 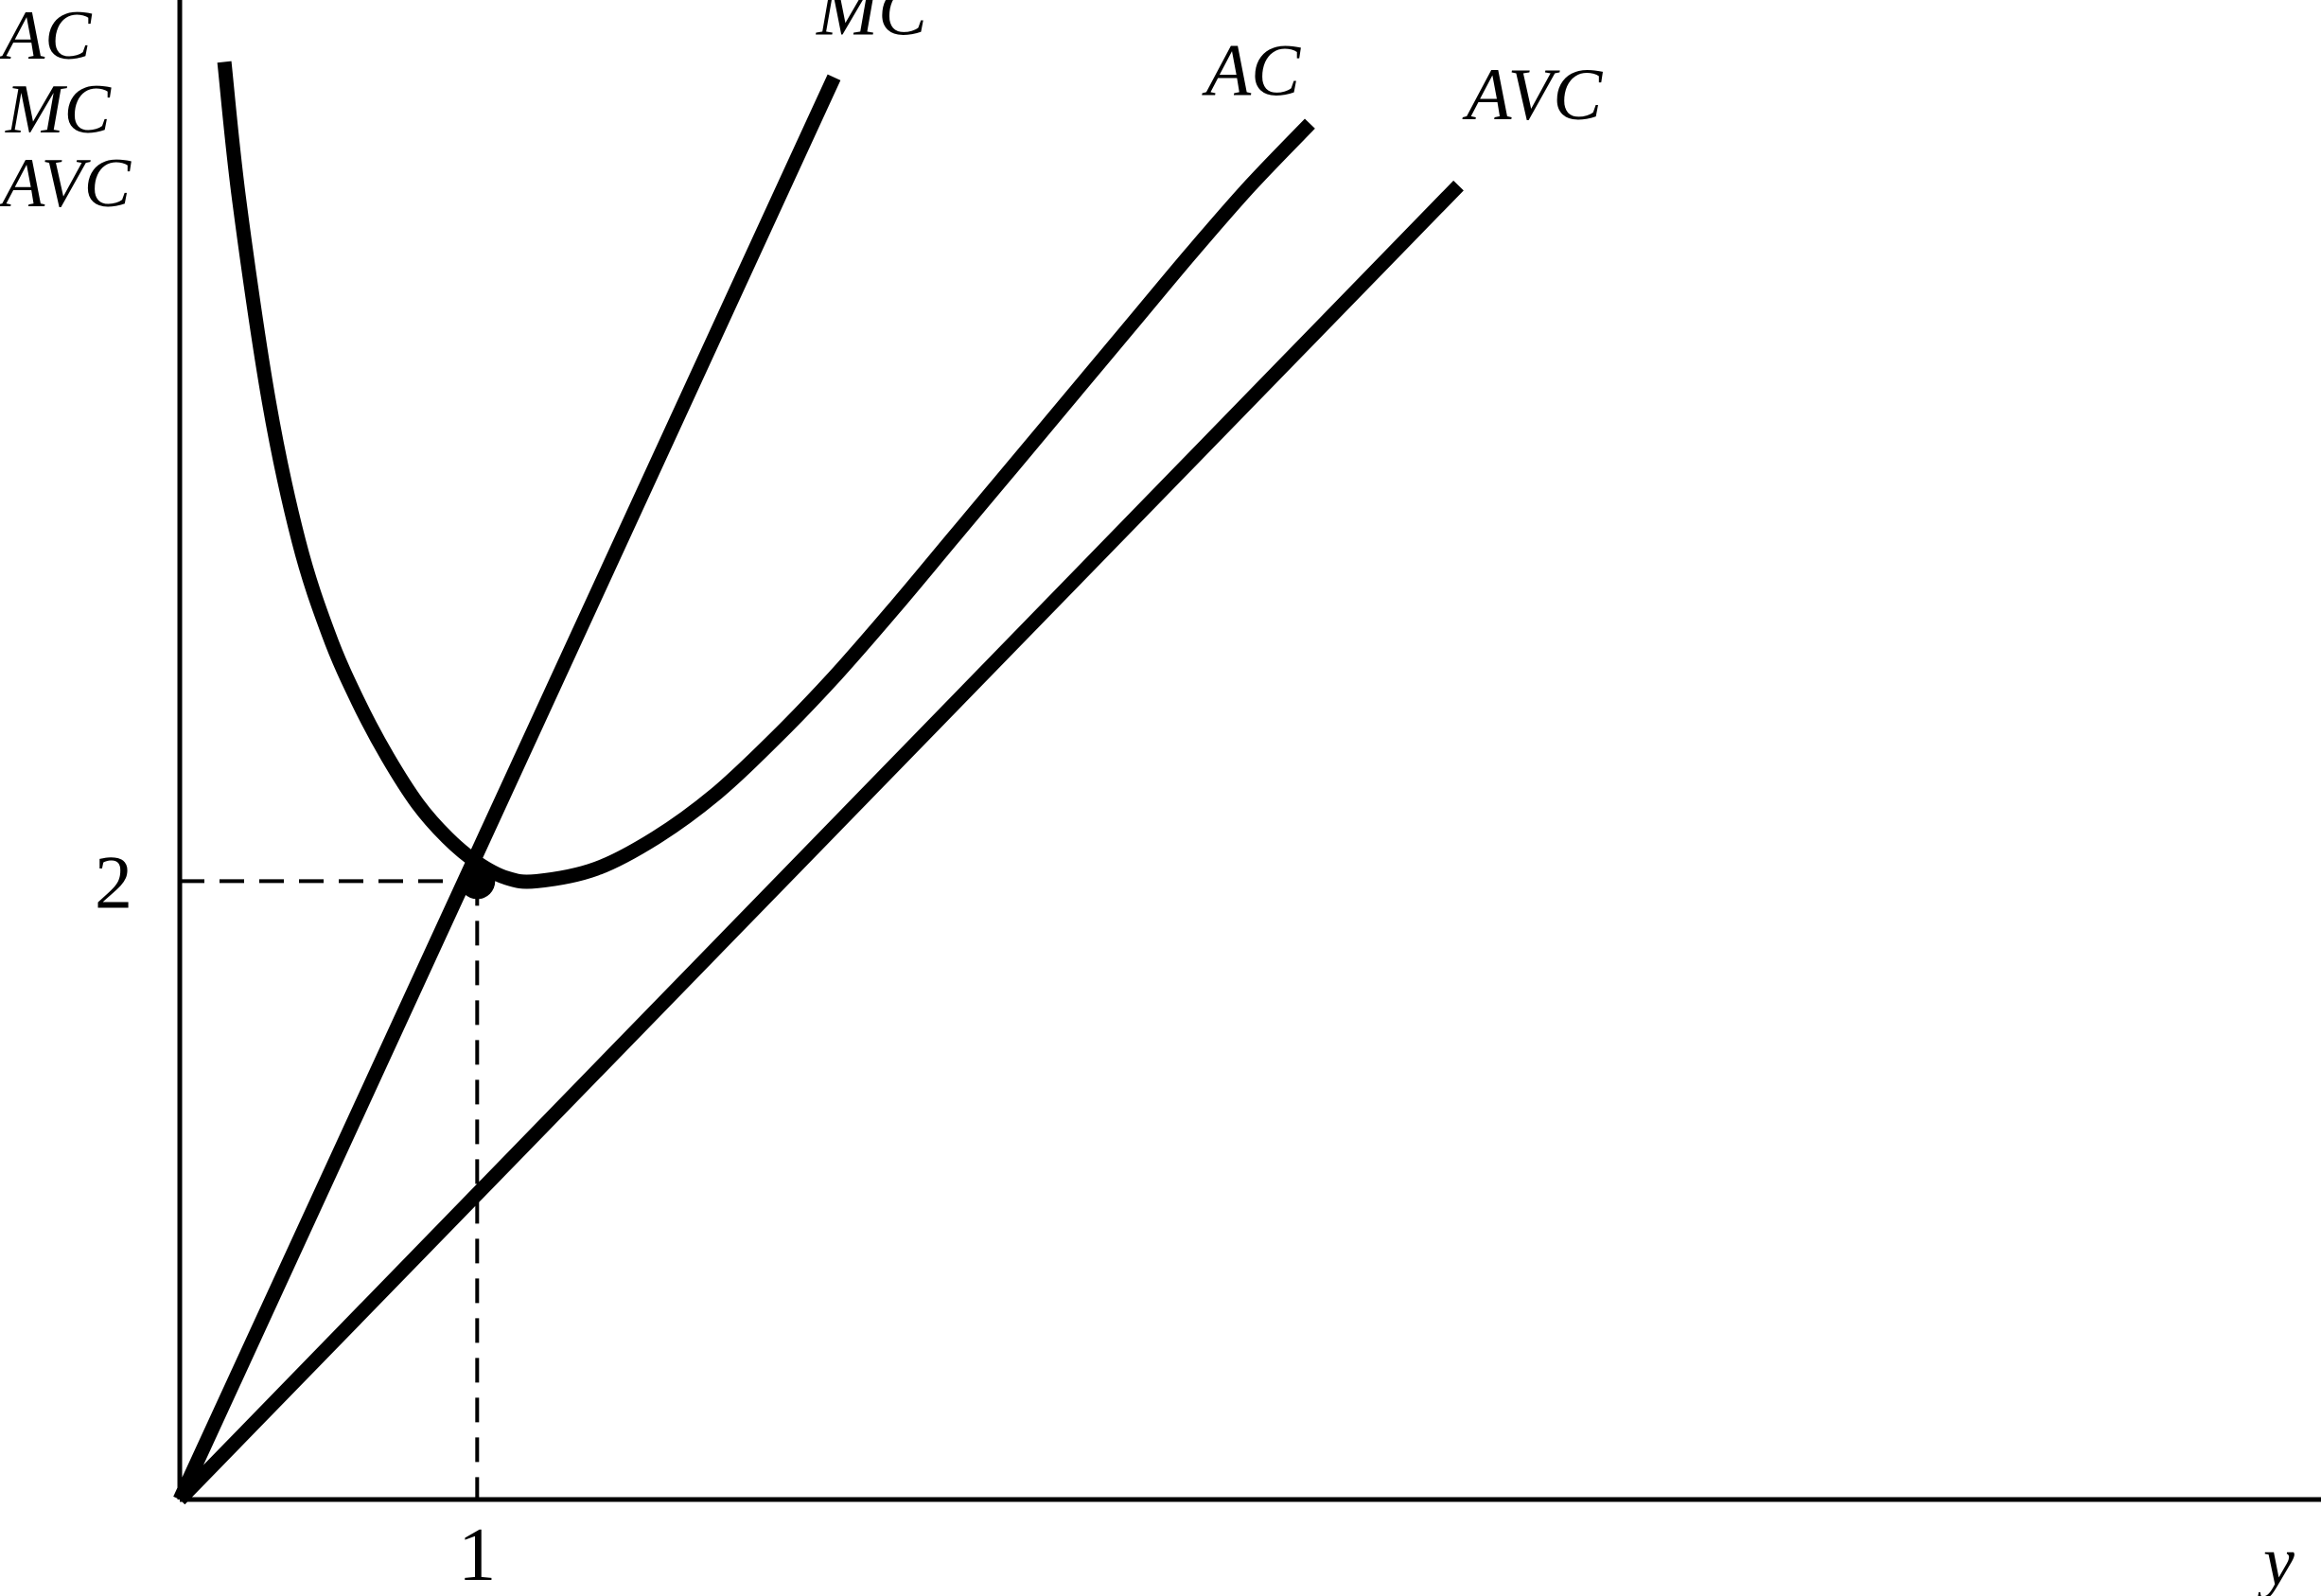 I want to click on y-axis-label-line-1: AC, so click(x=46, y=37).